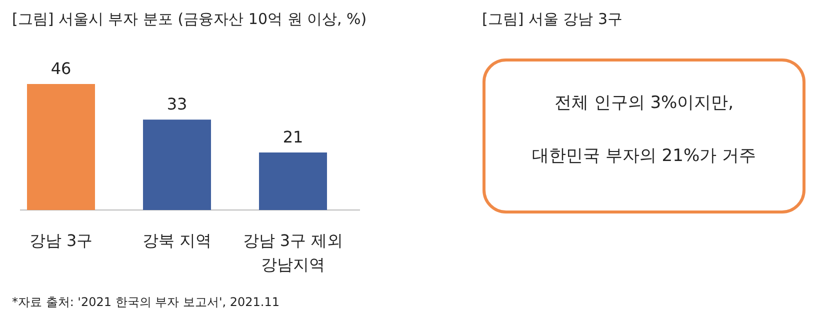 The height and width of the screenshot is (327, 835). Describe the element at coordinates (644, 103) in the screenshot. I see `text: 전체 인구의 3%이지만,` at that location.